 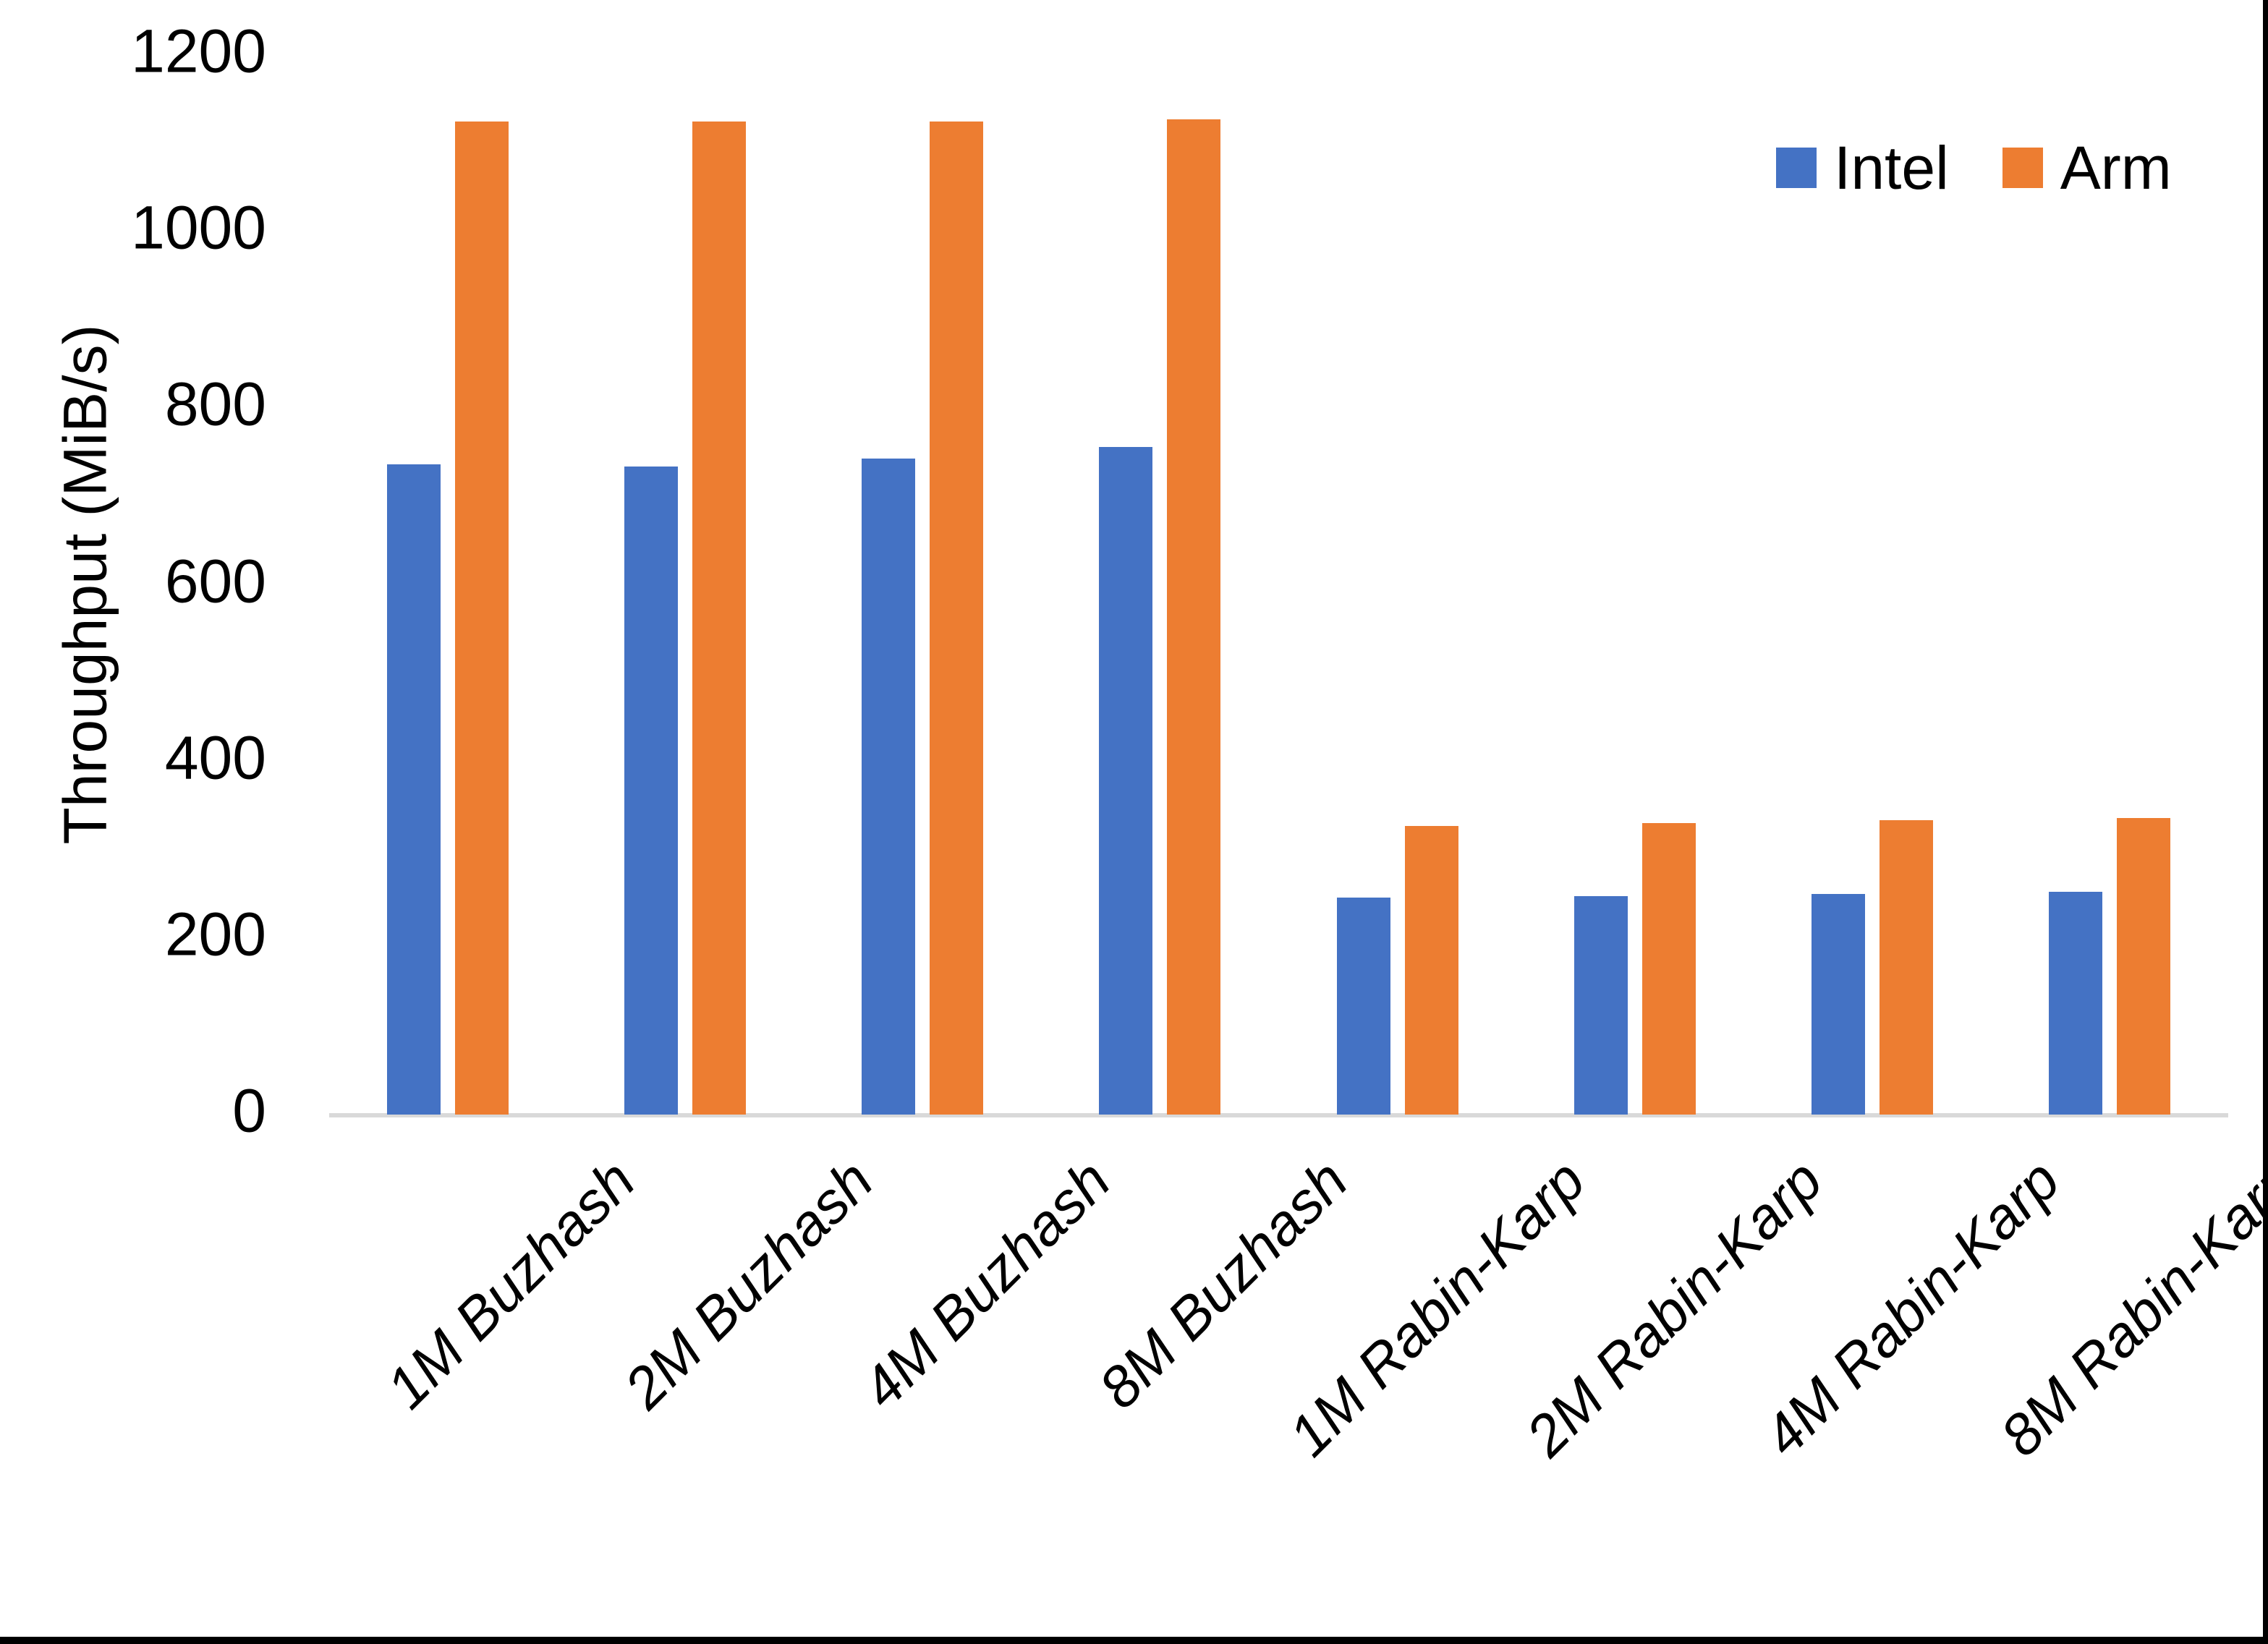 What do you see at coordinates (1134, 1640) in the screenshot?
I see `frame-border-bottom` at bounding box center [1134, 1640].